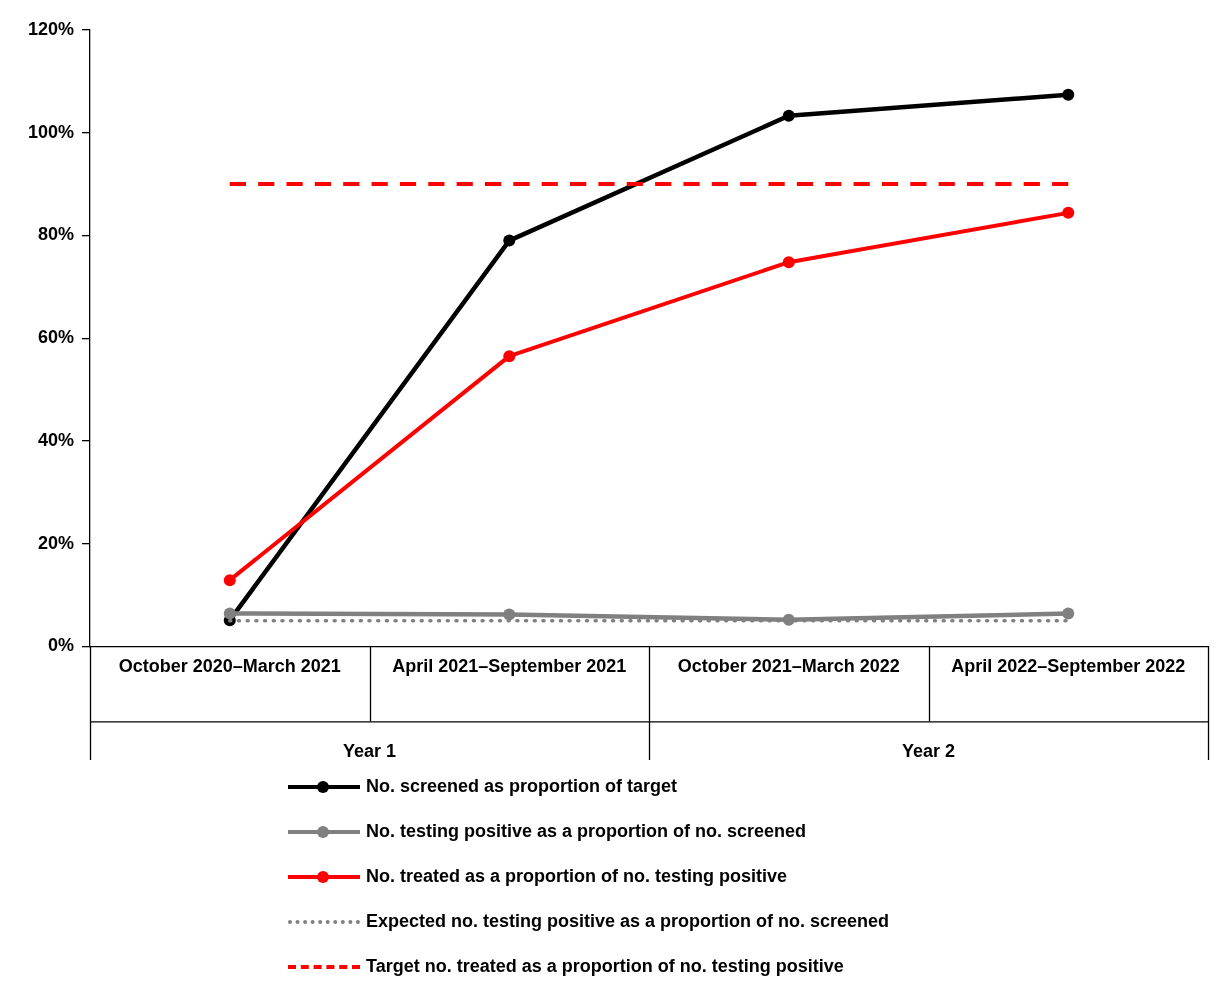 This screenshot has height=989, width=1222. I want to click on x-tick-label: April 2022–September 2022, so click(1068, 666).